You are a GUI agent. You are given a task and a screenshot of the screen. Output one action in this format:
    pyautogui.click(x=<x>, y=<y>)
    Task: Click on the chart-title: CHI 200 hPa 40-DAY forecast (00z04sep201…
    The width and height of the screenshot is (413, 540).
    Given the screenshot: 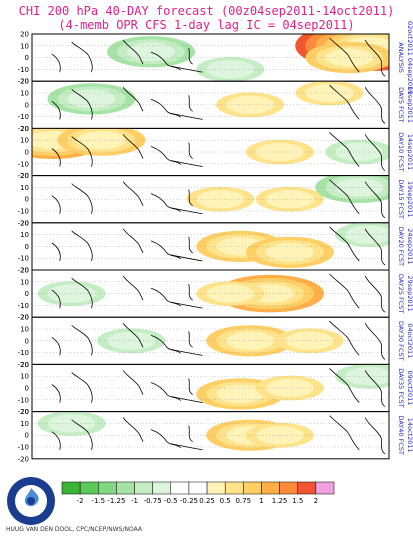 What is the action you would take?
    pyautogui.click(x=206, y=11)
    